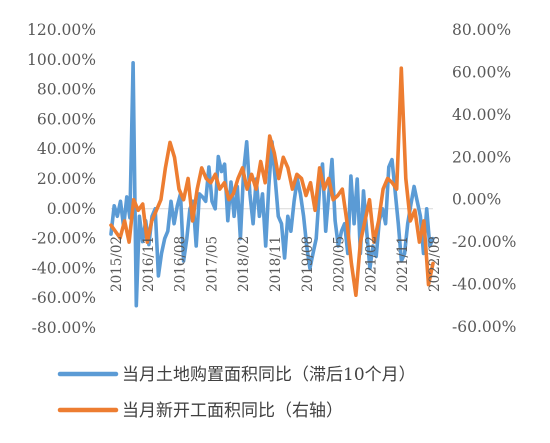 Image resolution: width=550 pixels, height=443 pixels. Describe the element at coordinates (236, 393) in the screenshot. I see `legend: 当月土地购置面积同比（滞后10个月） 当月新开工面积同比（右轴）` at that location.